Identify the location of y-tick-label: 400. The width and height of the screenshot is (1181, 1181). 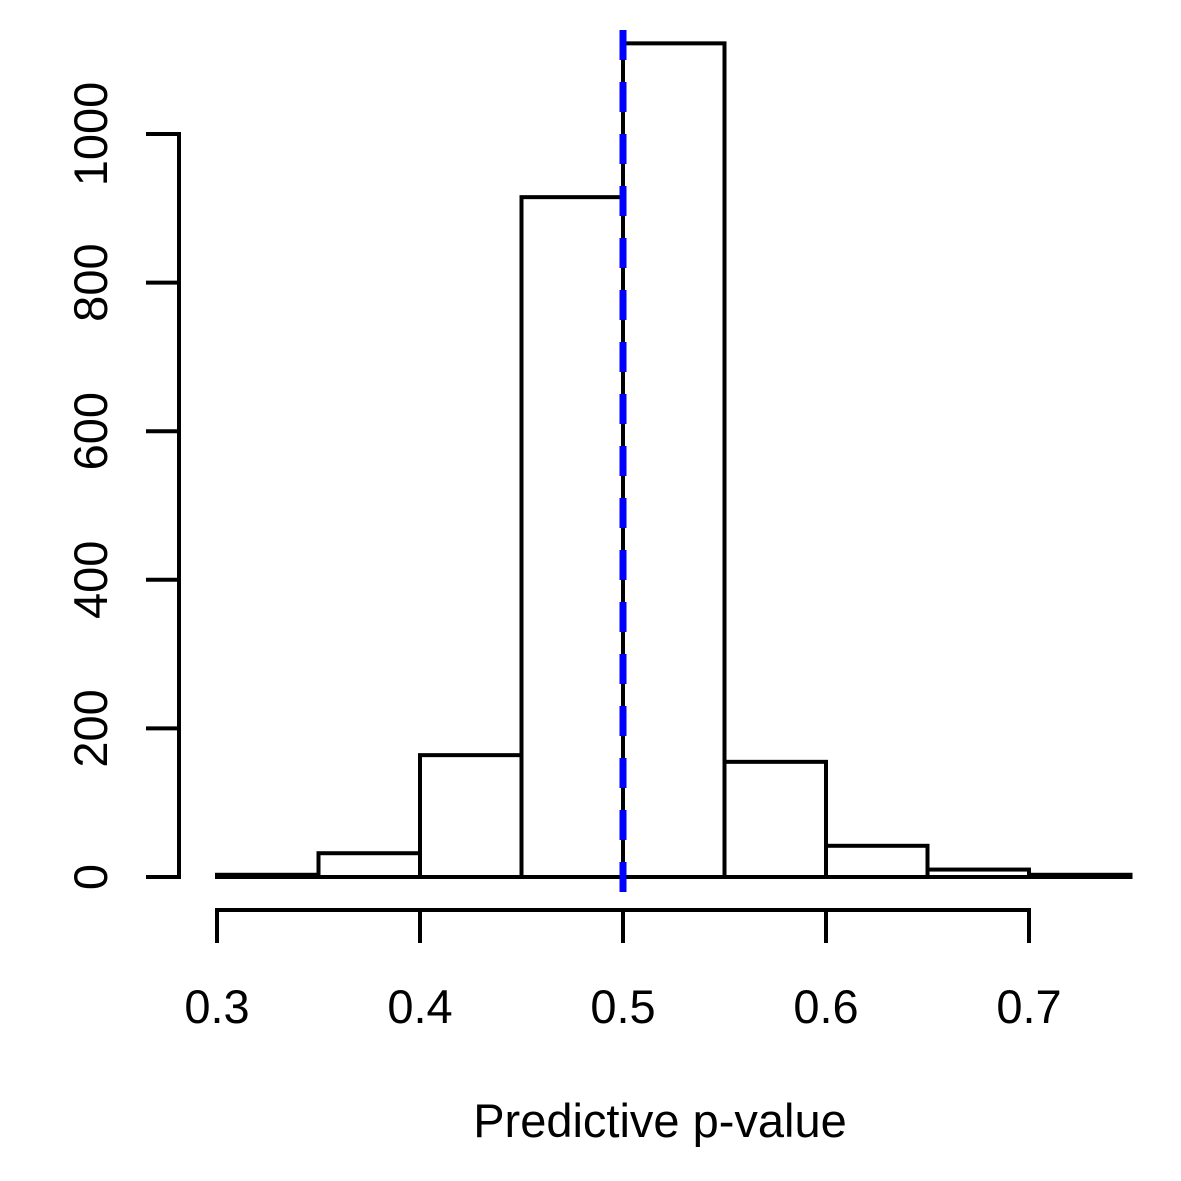
(90, 580).